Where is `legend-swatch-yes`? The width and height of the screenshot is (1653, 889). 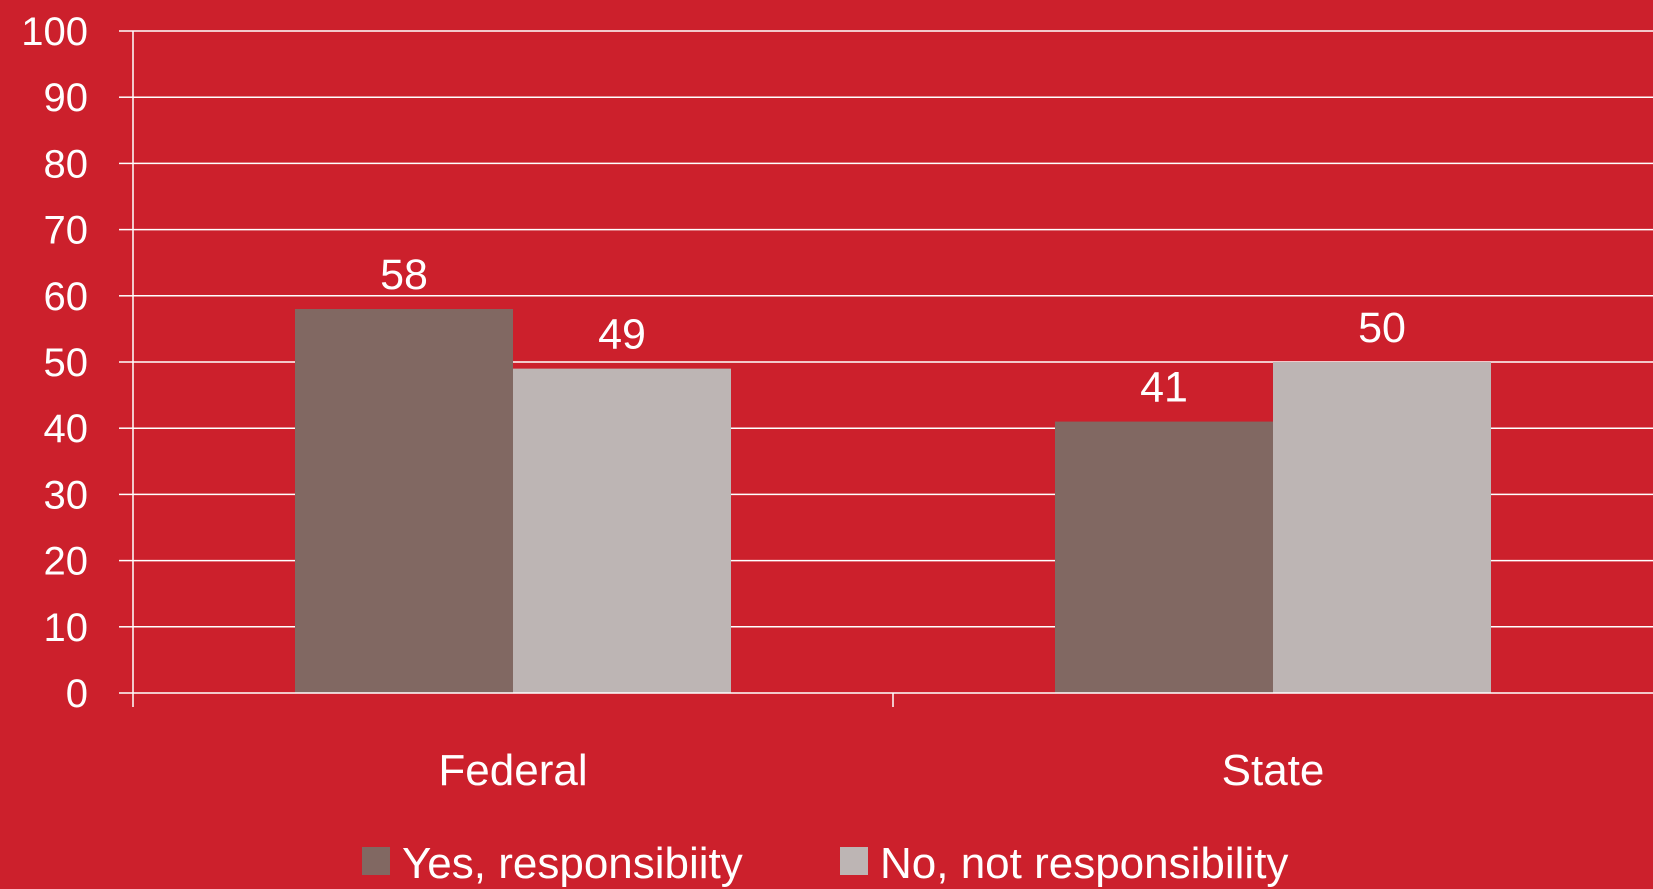 legend-swatch-yes is located at coordinates (376, 861).